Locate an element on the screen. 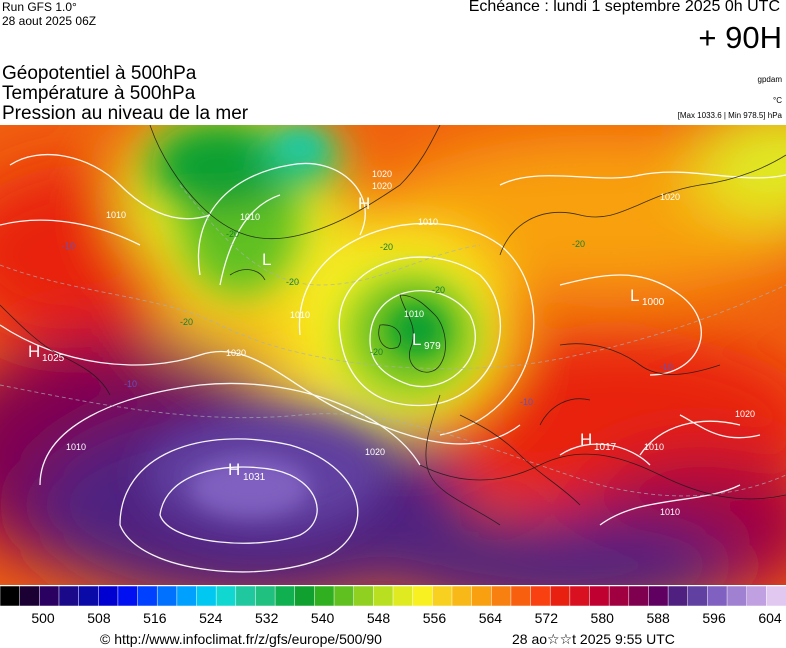 This screenshot has width=786, height=648. high-center-azores: H 1031 is located at coordinates (247, 471).